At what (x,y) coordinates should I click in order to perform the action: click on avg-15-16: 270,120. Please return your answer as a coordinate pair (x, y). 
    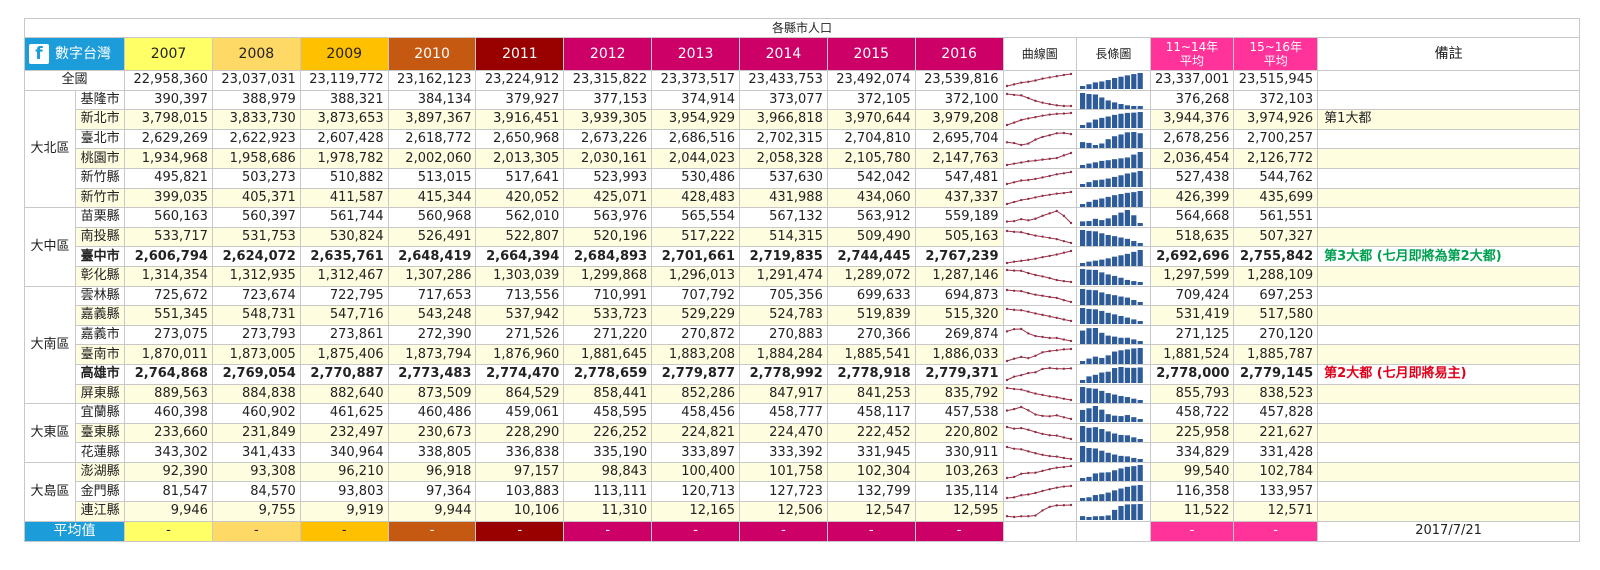
    Looking at the image, I should click on (1276, 335).